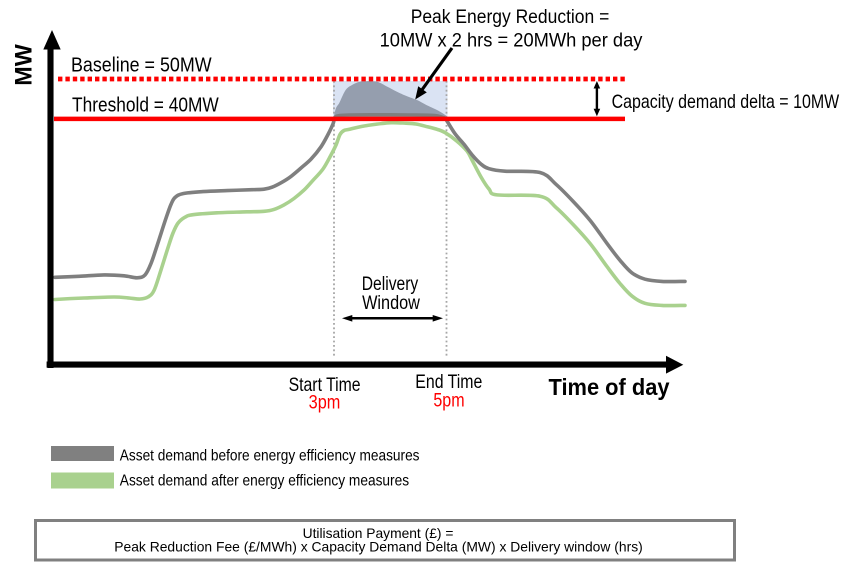 This screenshot has width=846, height=569. What do you see at coordinates (141, 66) in the screenshot?
I see `svg-text: Baseline = 50MW` at bounding box center [141, 66].